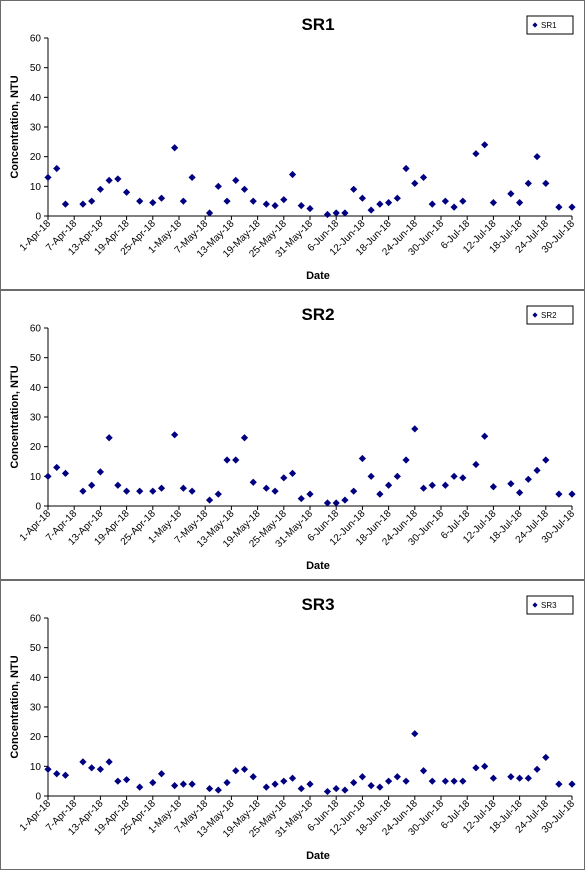 The width and height of the screenshot is (585, 870). Describe the element at coordinates (36, 39) in the screenshot. I see `y-tick-label: 60` at that location.